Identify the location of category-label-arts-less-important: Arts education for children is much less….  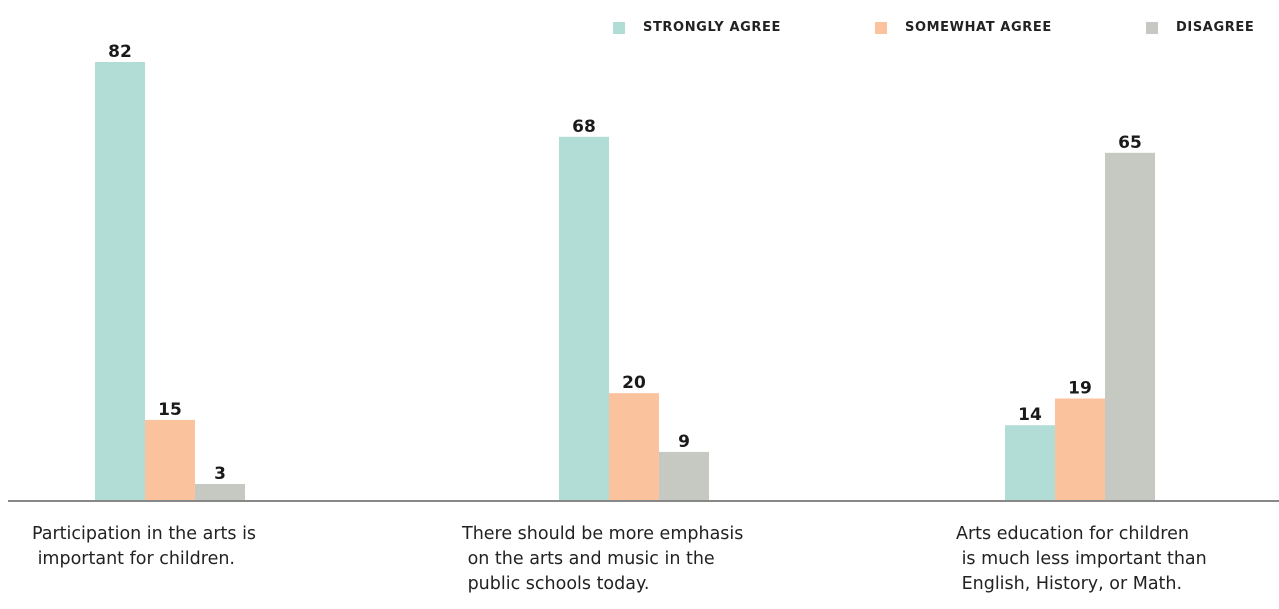
(1081, 559).